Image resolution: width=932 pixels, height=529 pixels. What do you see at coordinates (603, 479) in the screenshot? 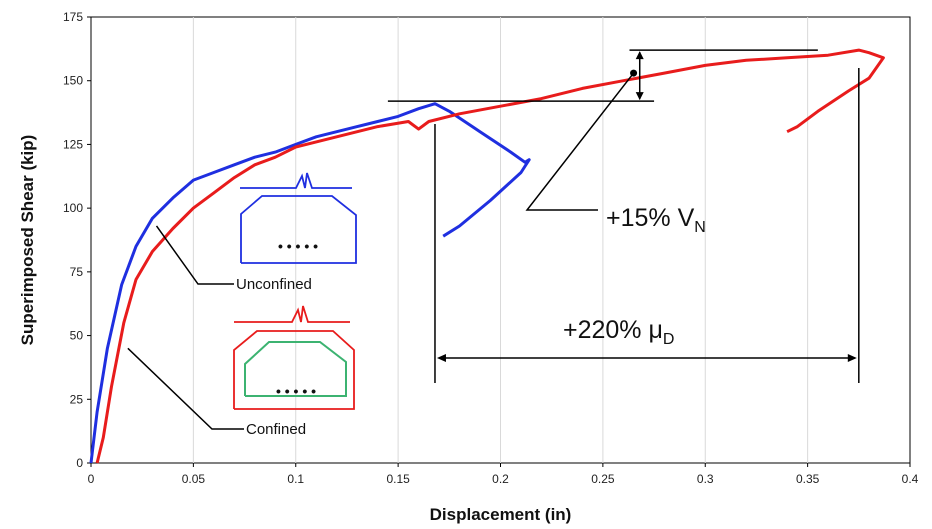
I see `x-tick-label: 0.25` at bounding box center [603, 479].